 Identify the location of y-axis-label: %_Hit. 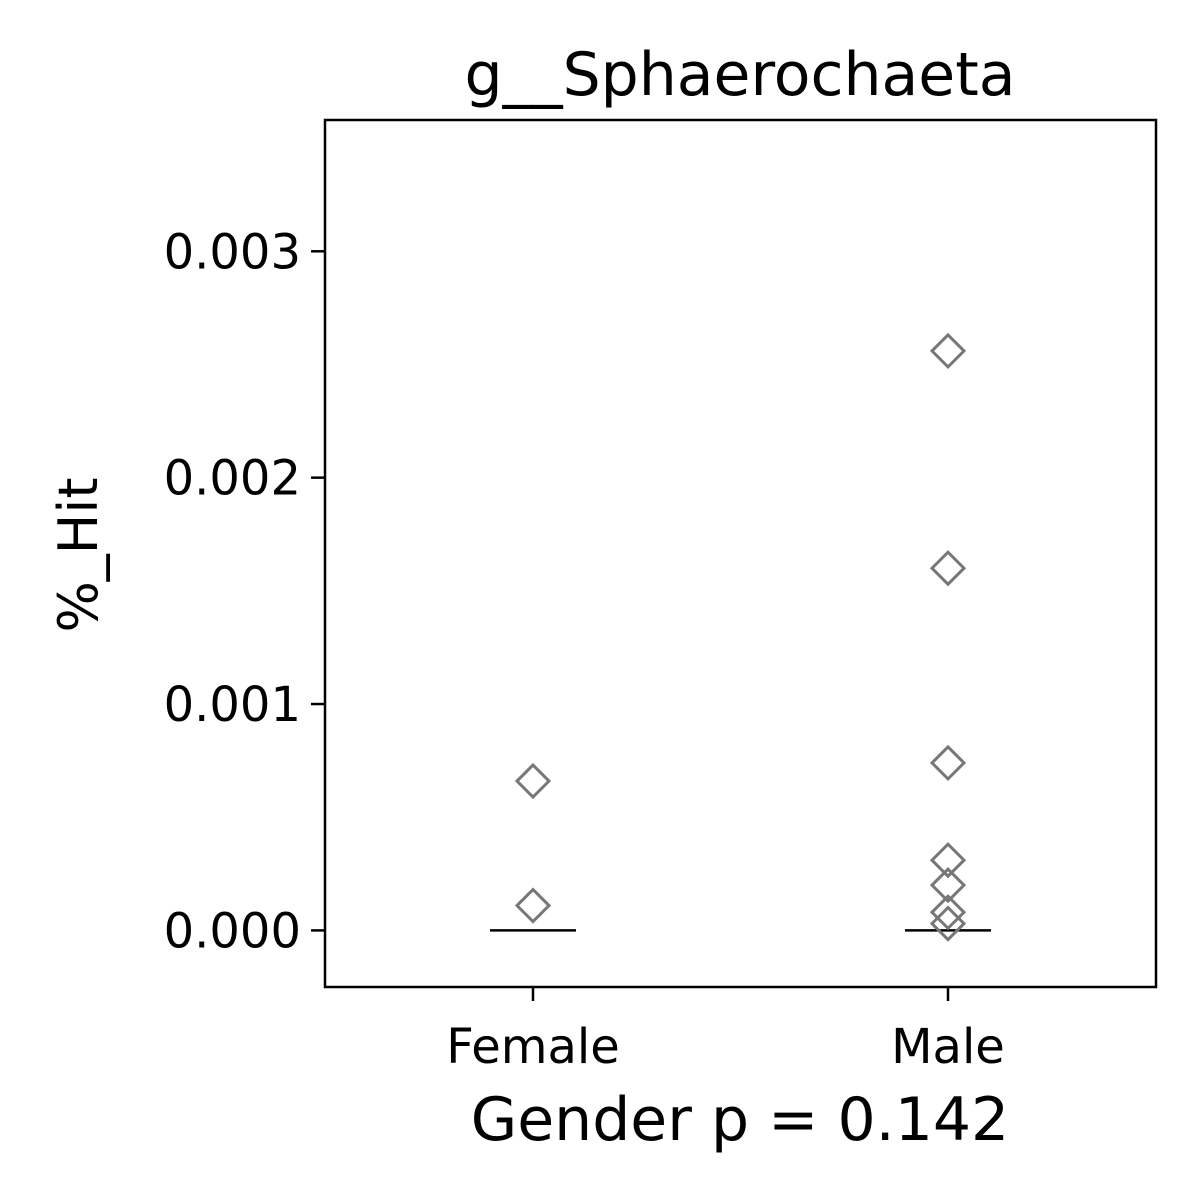
(78, 554).